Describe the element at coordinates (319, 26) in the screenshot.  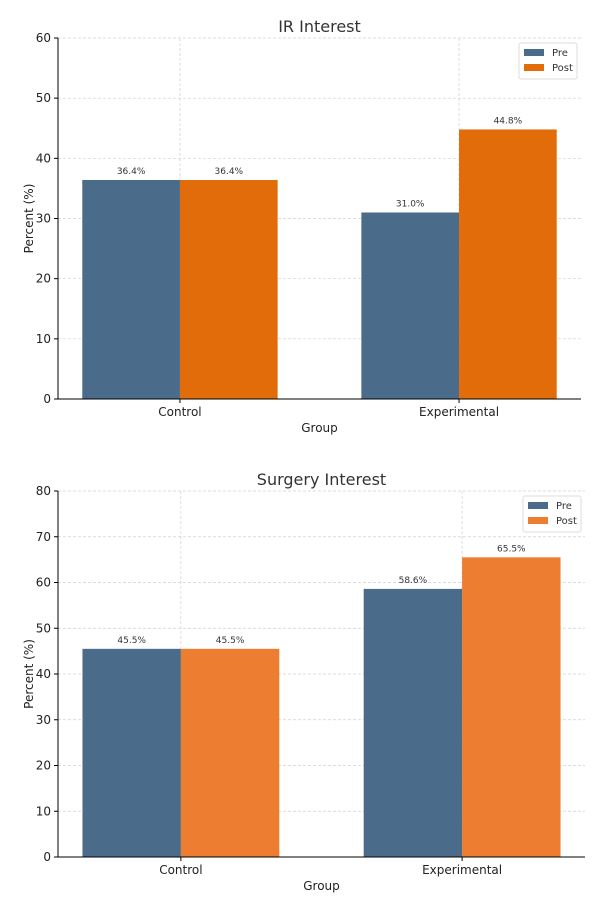
I see `chart-title: IR Interest` at that location.